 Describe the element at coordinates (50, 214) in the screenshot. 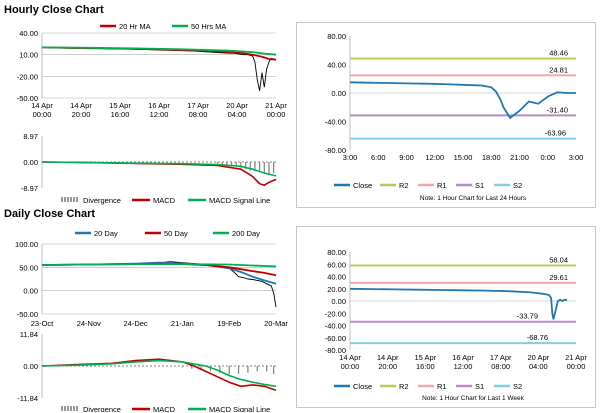

I see `daily-section-title: Daily Close Chart` at that location.